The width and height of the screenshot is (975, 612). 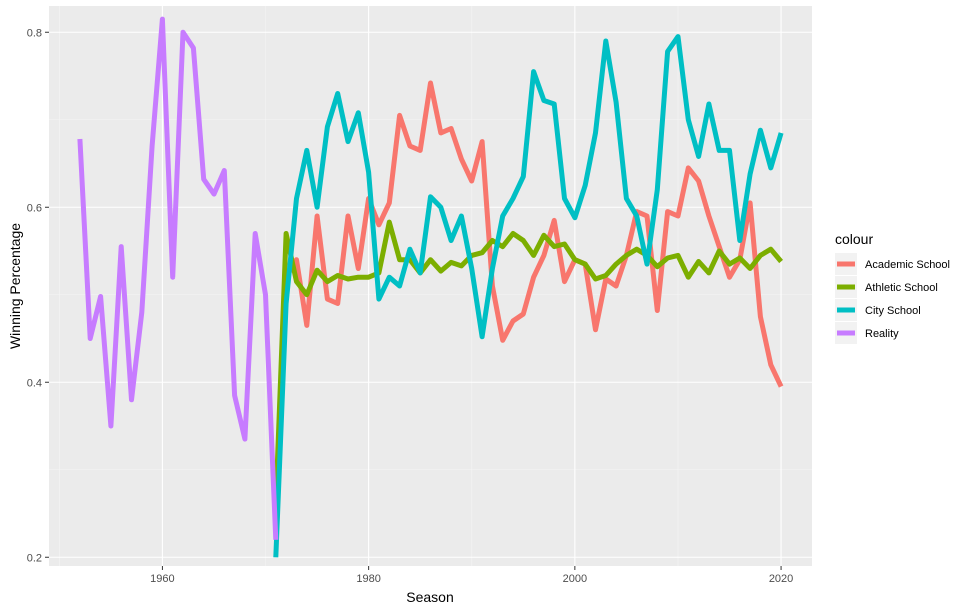 I want to click on y-axis-ticks: 0.2 0.4 0.6 0.8, so click(x=38, y=295).